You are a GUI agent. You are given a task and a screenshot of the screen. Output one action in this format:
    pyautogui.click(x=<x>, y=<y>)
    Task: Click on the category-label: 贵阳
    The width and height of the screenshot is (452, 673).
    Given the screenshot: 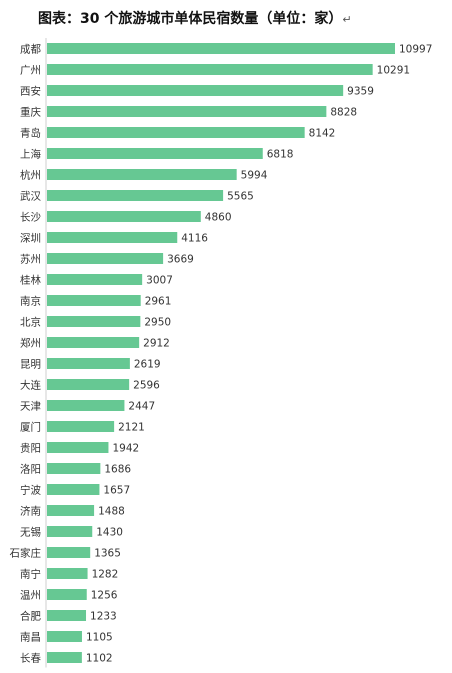 What is the action you would take?
    pyautogui.click(x=30, y=448)
    